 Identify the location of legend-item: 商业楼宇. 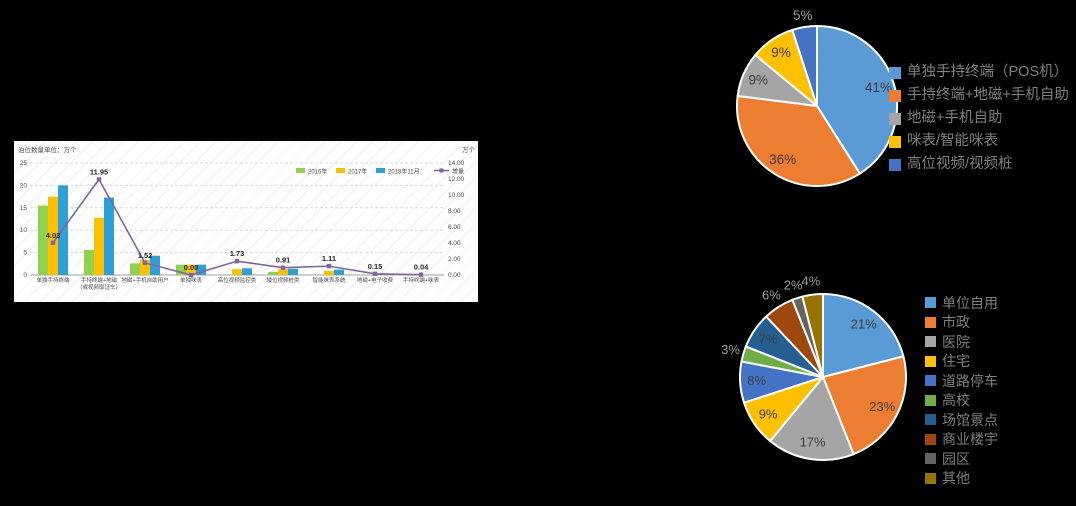
(961, 440).